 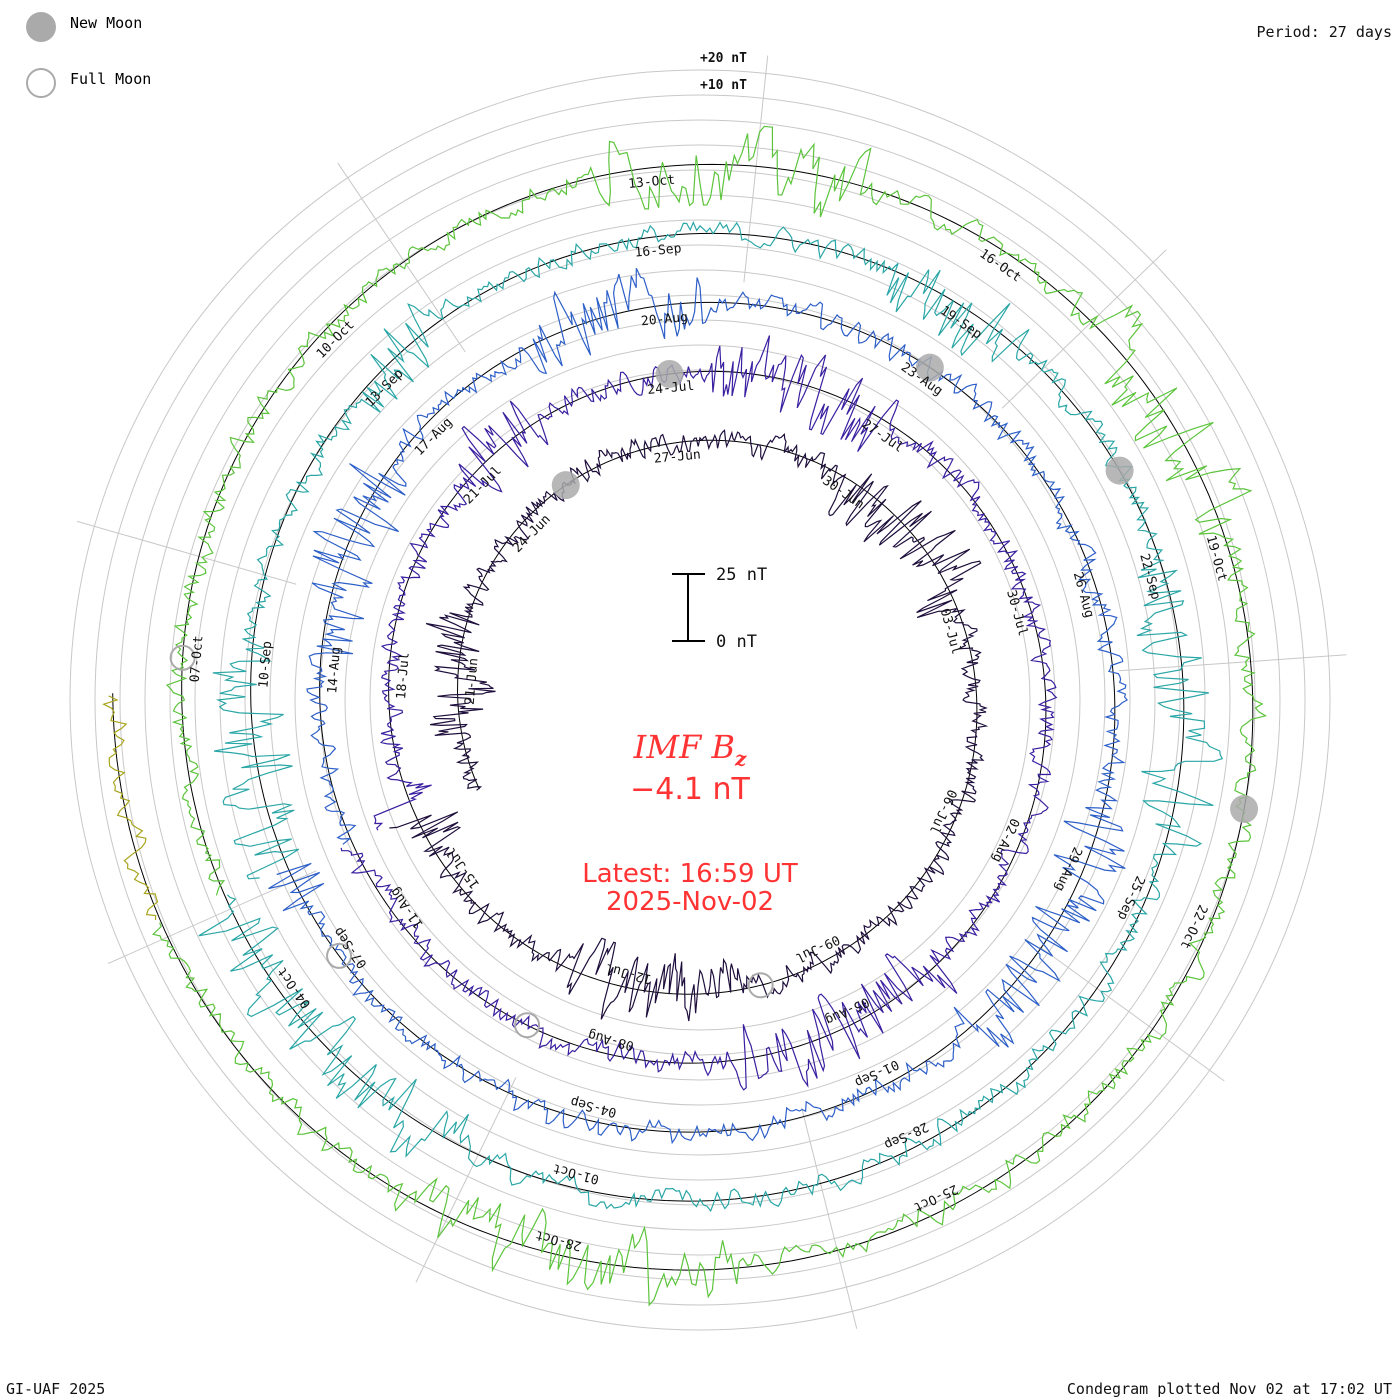 I want to click on date-label: 07-Oct, so click(x=197, y=659).